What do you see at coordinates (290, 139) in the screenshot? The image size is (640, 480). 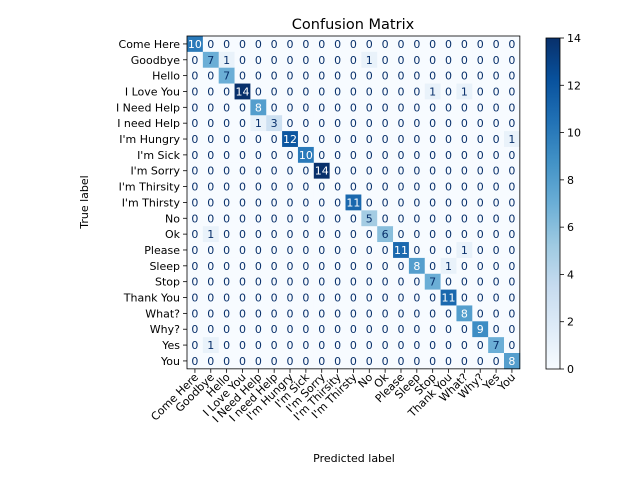 I see `cell-value: 12` at bounding box center [290, 139].